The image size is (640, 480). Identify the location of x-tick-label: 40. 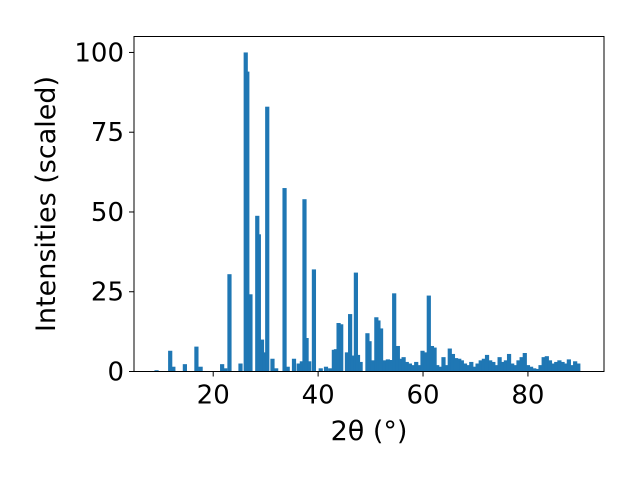
(318, 396).